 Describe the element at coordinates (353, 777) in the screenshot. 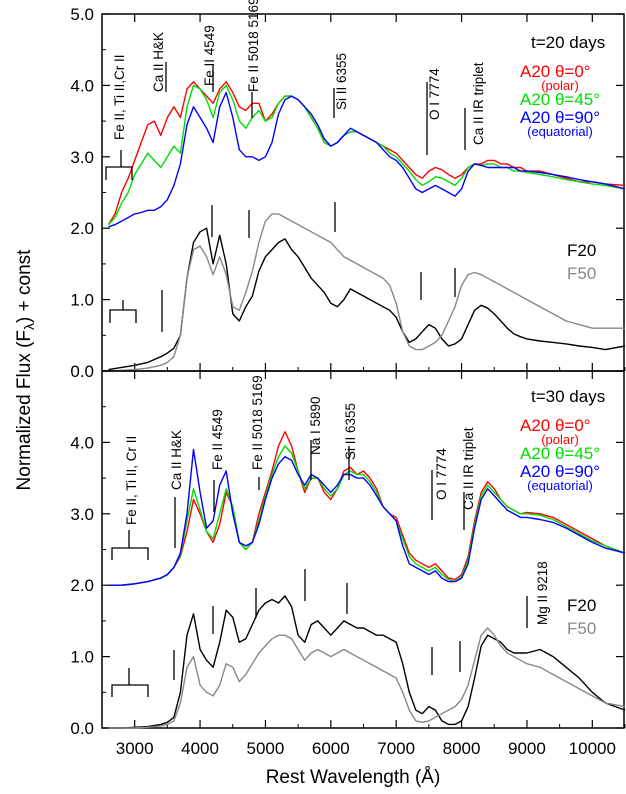

I see `x-axis-label: Rest Wavelength (Å)` at that location.